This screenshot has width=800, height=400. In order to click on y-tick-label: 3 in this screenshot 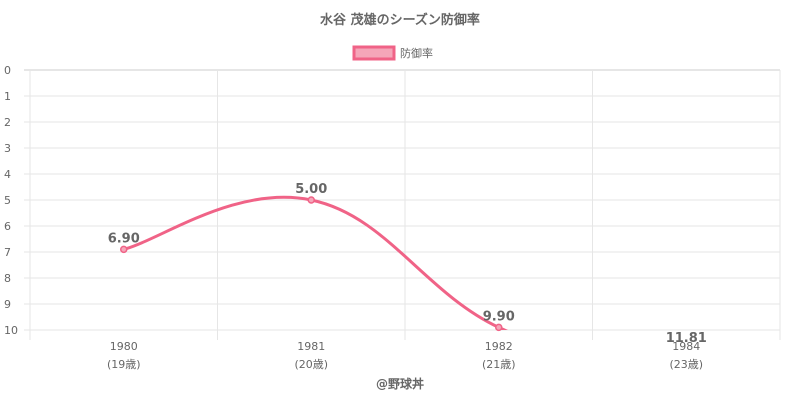, I will do `click(7, 148)`.